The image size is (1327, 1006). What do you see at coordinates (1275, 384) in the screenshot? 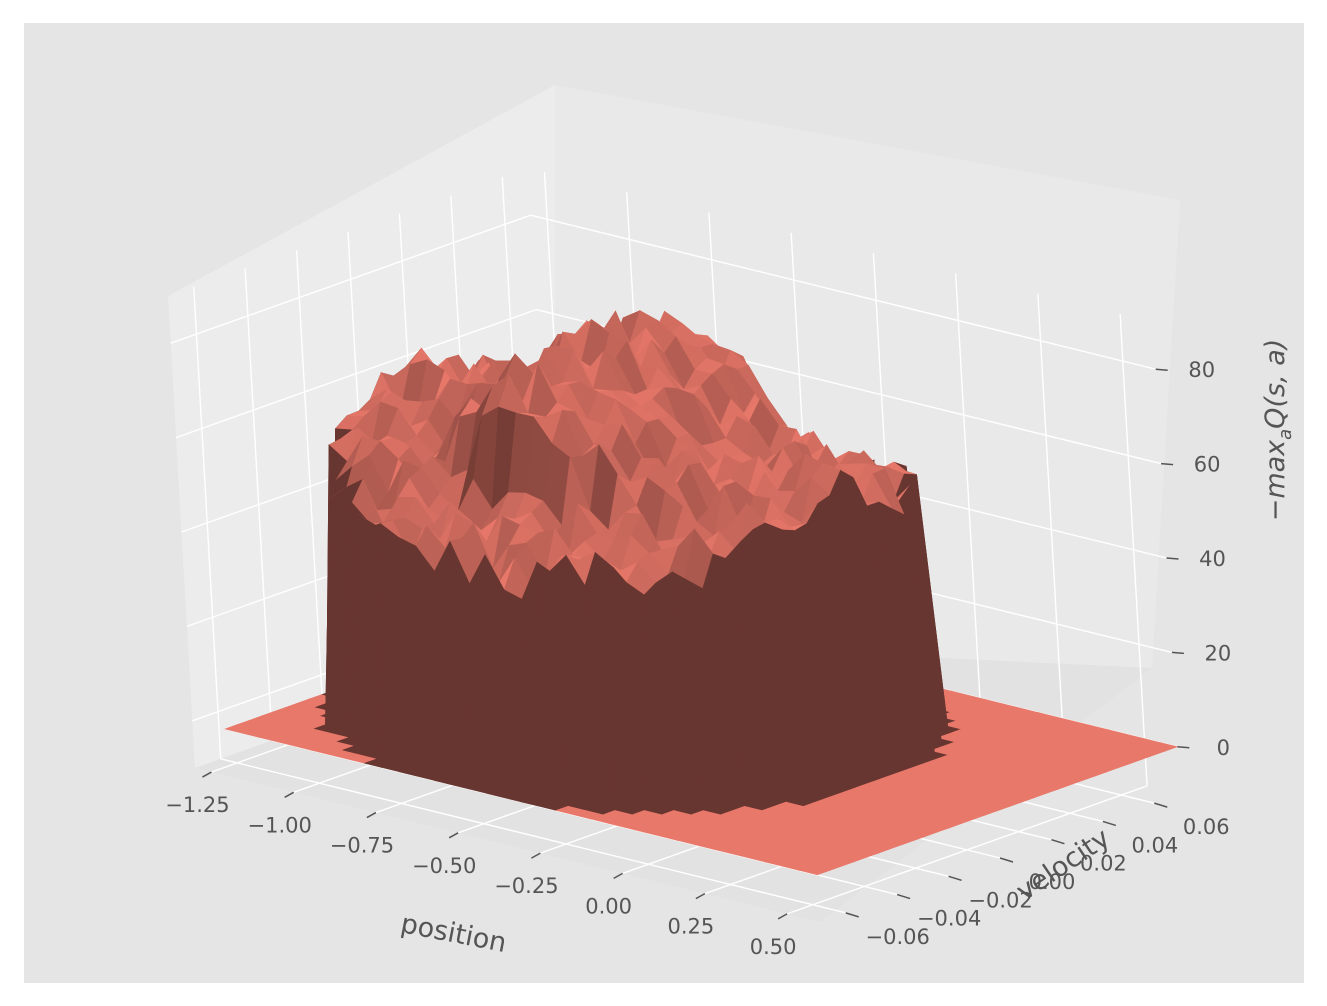
I see `z-axis-label-tail: Q(s, a)` at bounding box center [1275, 384].